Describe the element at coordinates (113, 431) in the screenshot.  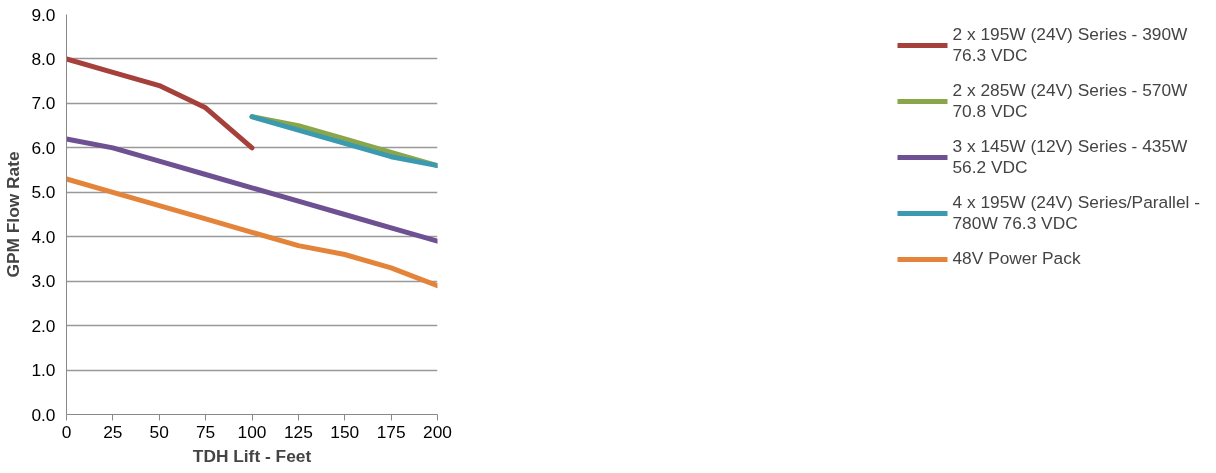
I see `x-tick-label: 25` at that location.